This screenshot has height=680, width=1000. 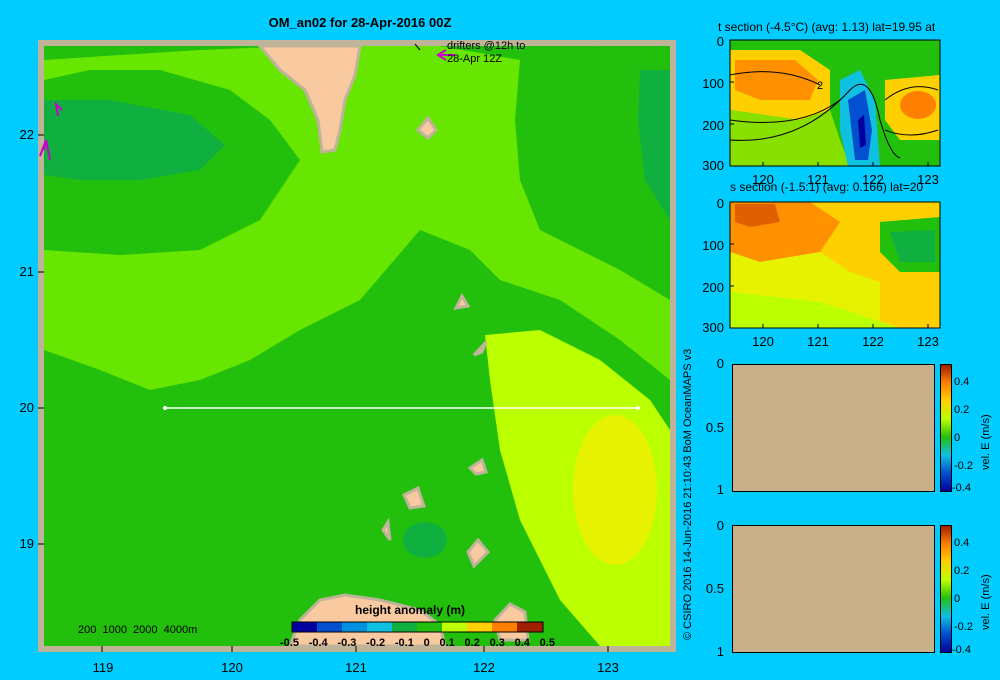 I want to click on cbar-tick: 0, so click(x=426, y=643).